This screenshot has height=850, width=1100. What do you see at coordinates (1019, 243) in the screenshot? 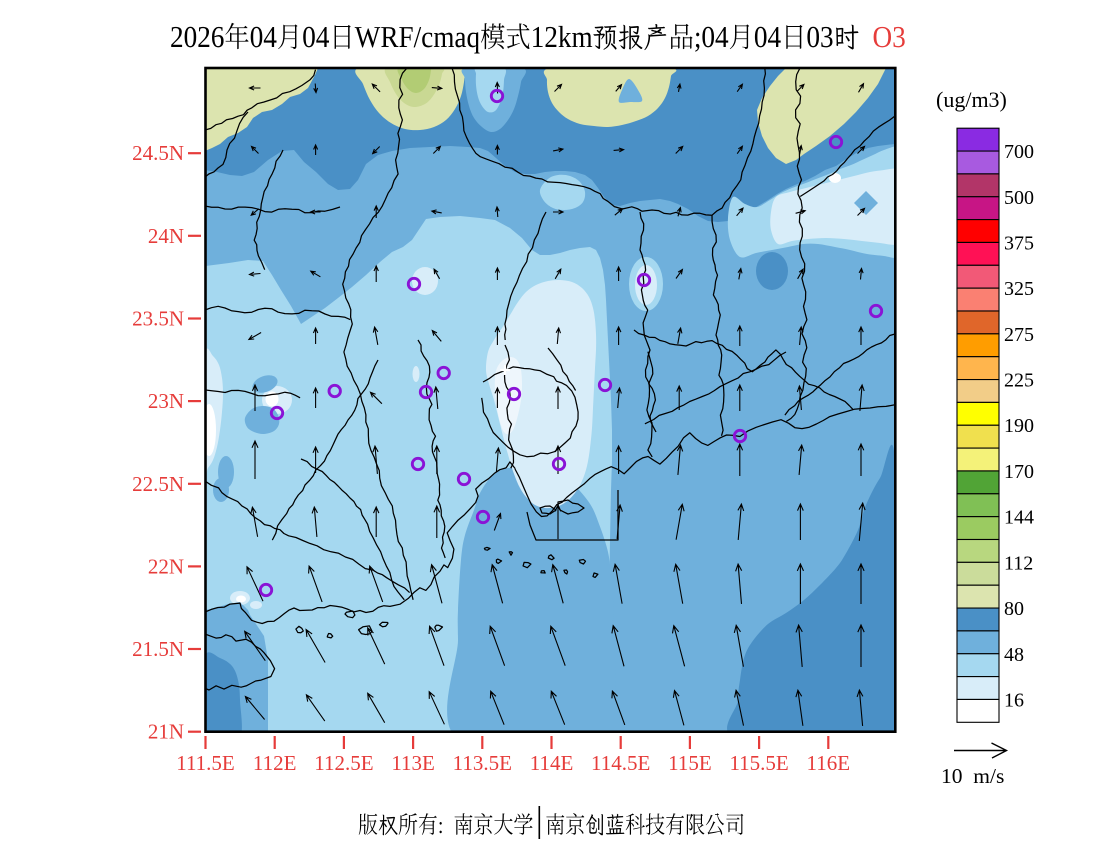
I see `svg-text: 375` at bounding box center [1019, 243].